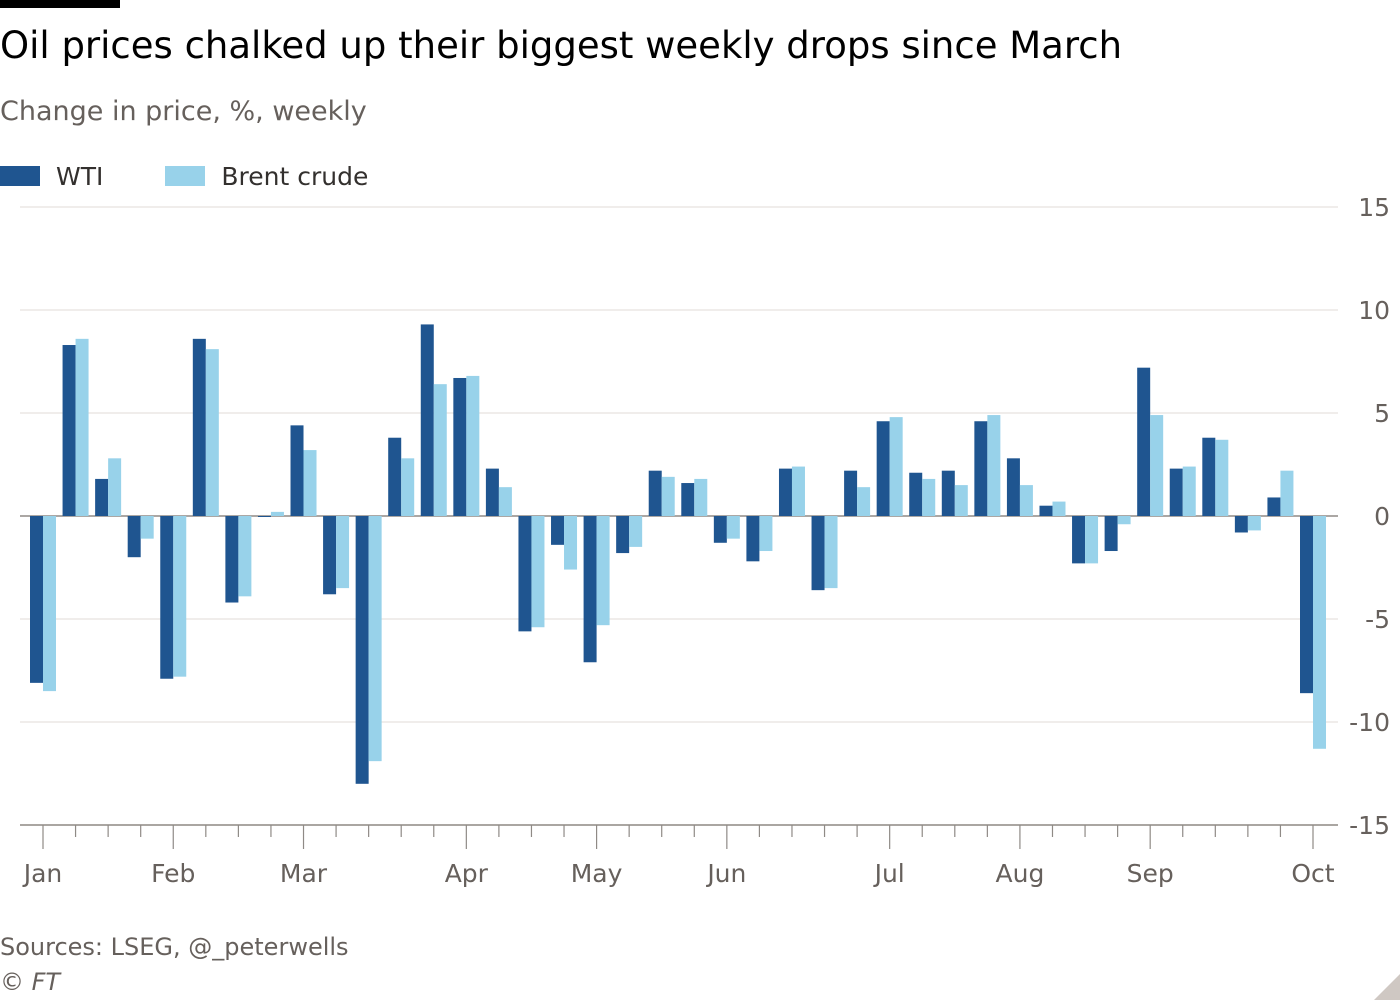 This screenshot has height=1000, width=1400. I want to click on x-tick-label: Aug, so click(1020, 873).